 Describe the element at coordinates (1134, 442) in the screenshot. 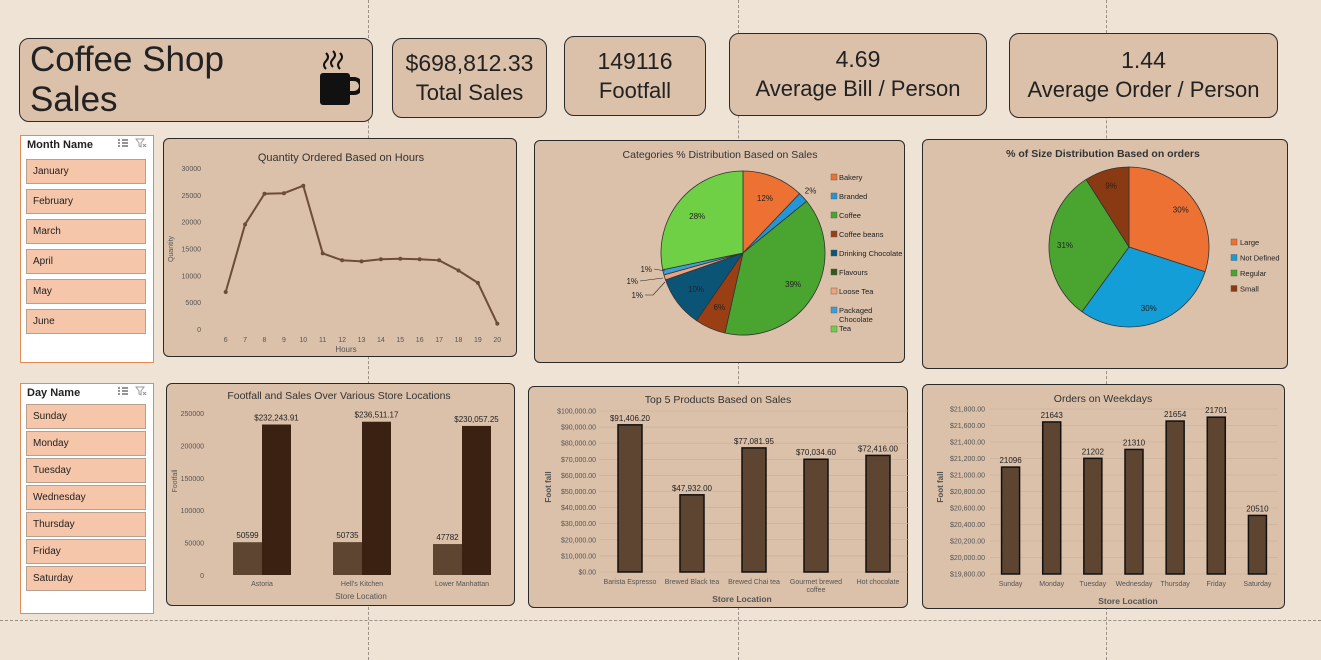

I see `data-label: 21310` at that location.